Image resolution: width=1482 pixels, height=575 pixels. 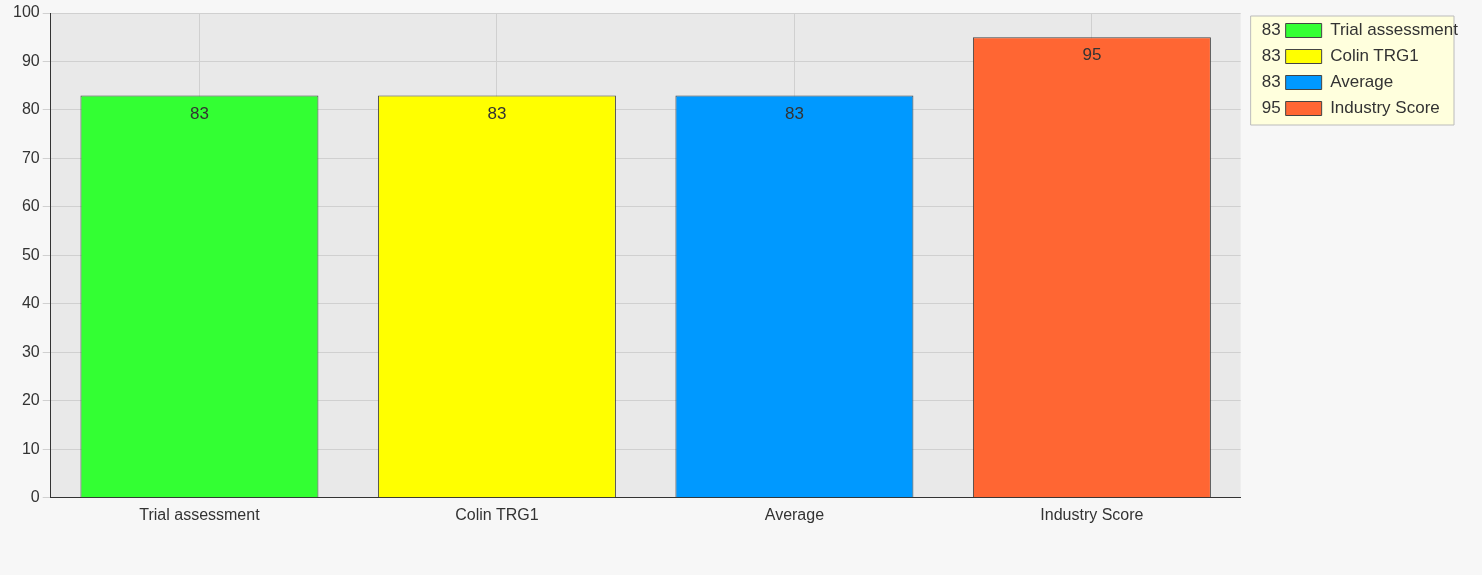 What do you see at coordinates (30, 60) in the screenshot?
I see `y-tick-label: 90` at bounding box center [30, 60].